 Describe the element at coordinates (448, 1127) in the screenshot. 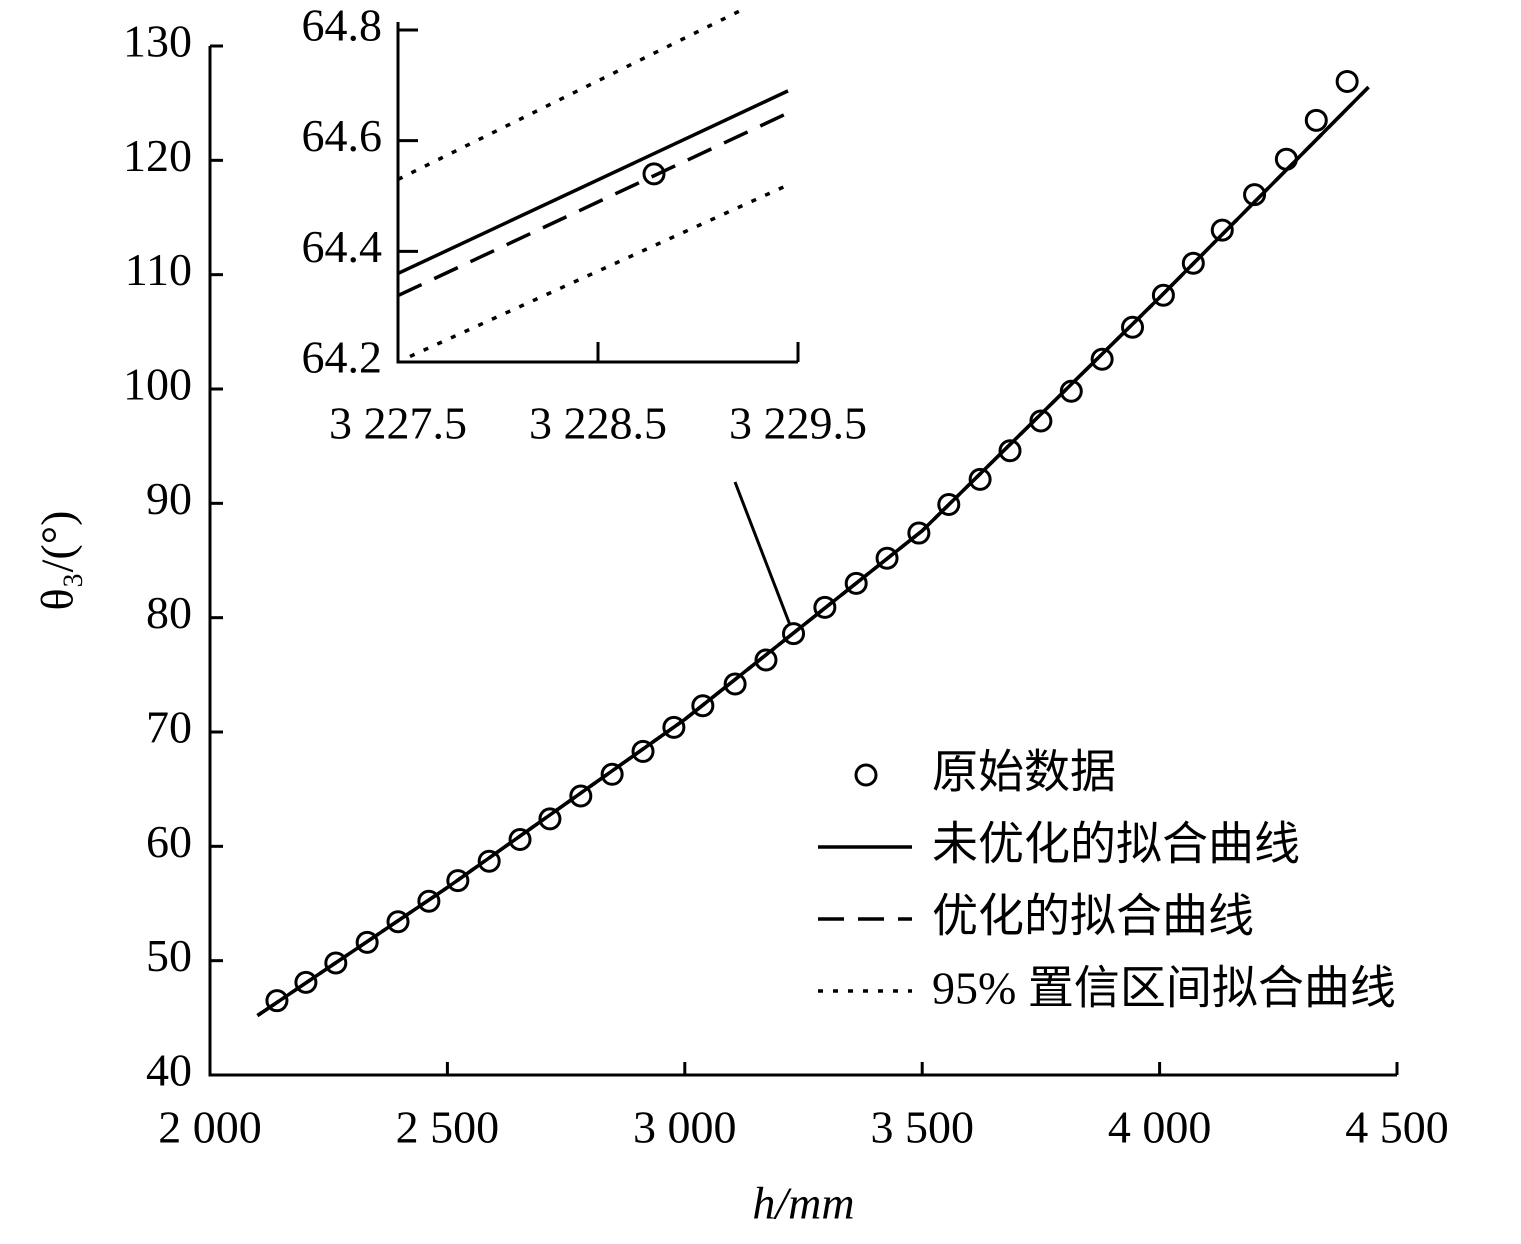

I see `x-tick-label: 2 500` at that location.